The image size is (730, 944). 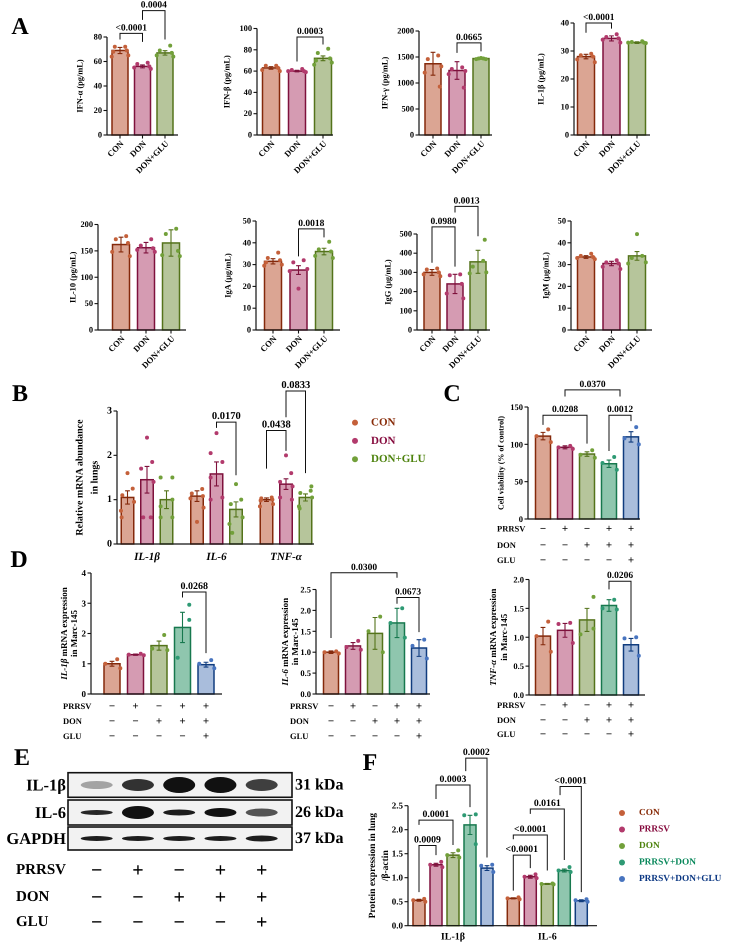 I want to click on annotation: 0.0268, so click(x=194, y=586).